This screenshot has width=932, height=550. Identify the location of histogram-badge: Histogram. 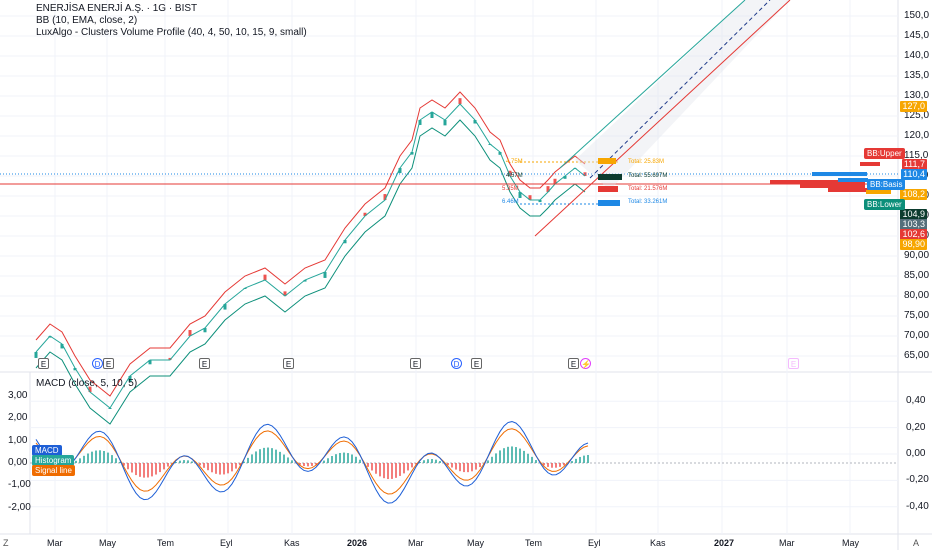
(53, 460).